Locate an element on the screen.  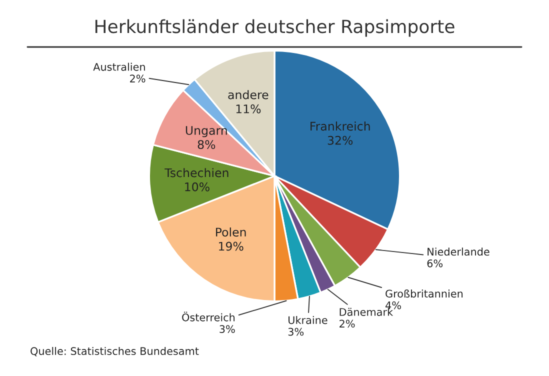
slice-label: Tschechien is located at coordinates (196, 173).